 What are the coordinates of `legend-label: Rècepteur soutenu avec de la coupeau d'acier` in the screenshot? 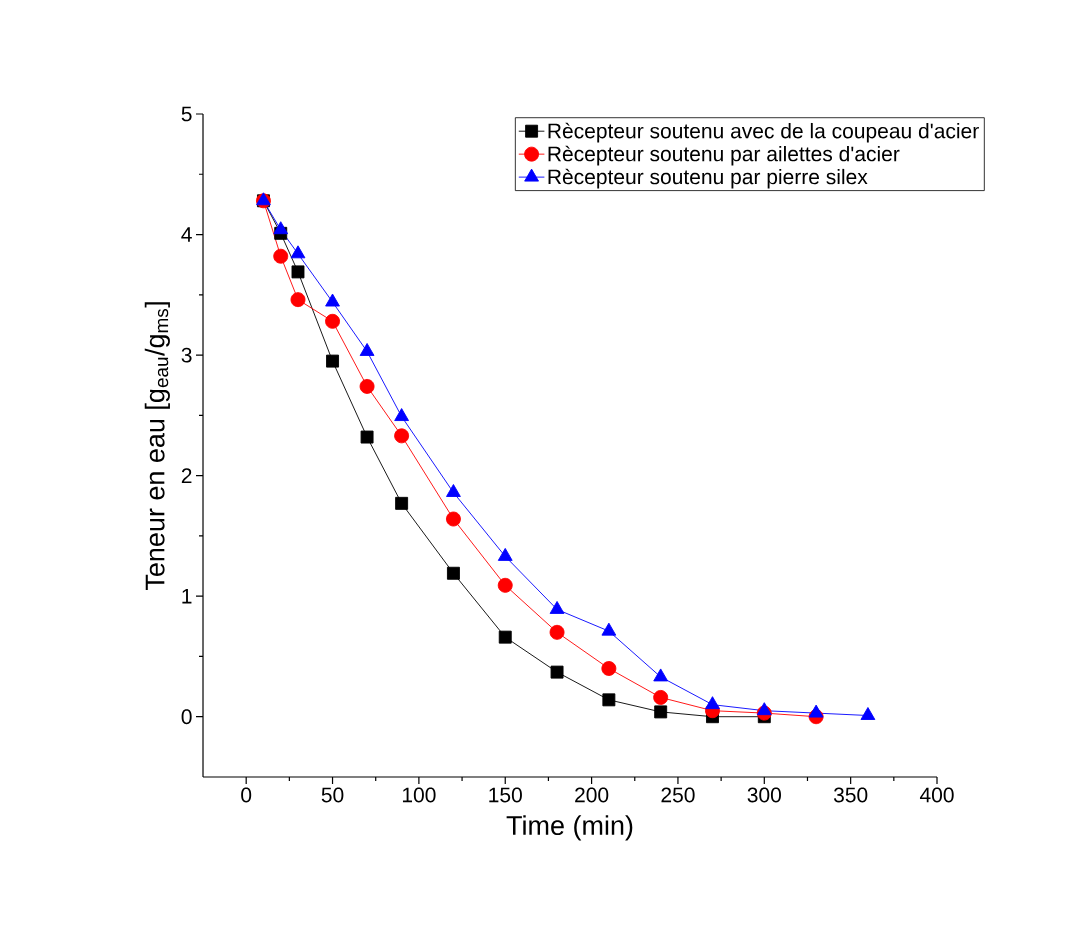 It's located at (763, 132).